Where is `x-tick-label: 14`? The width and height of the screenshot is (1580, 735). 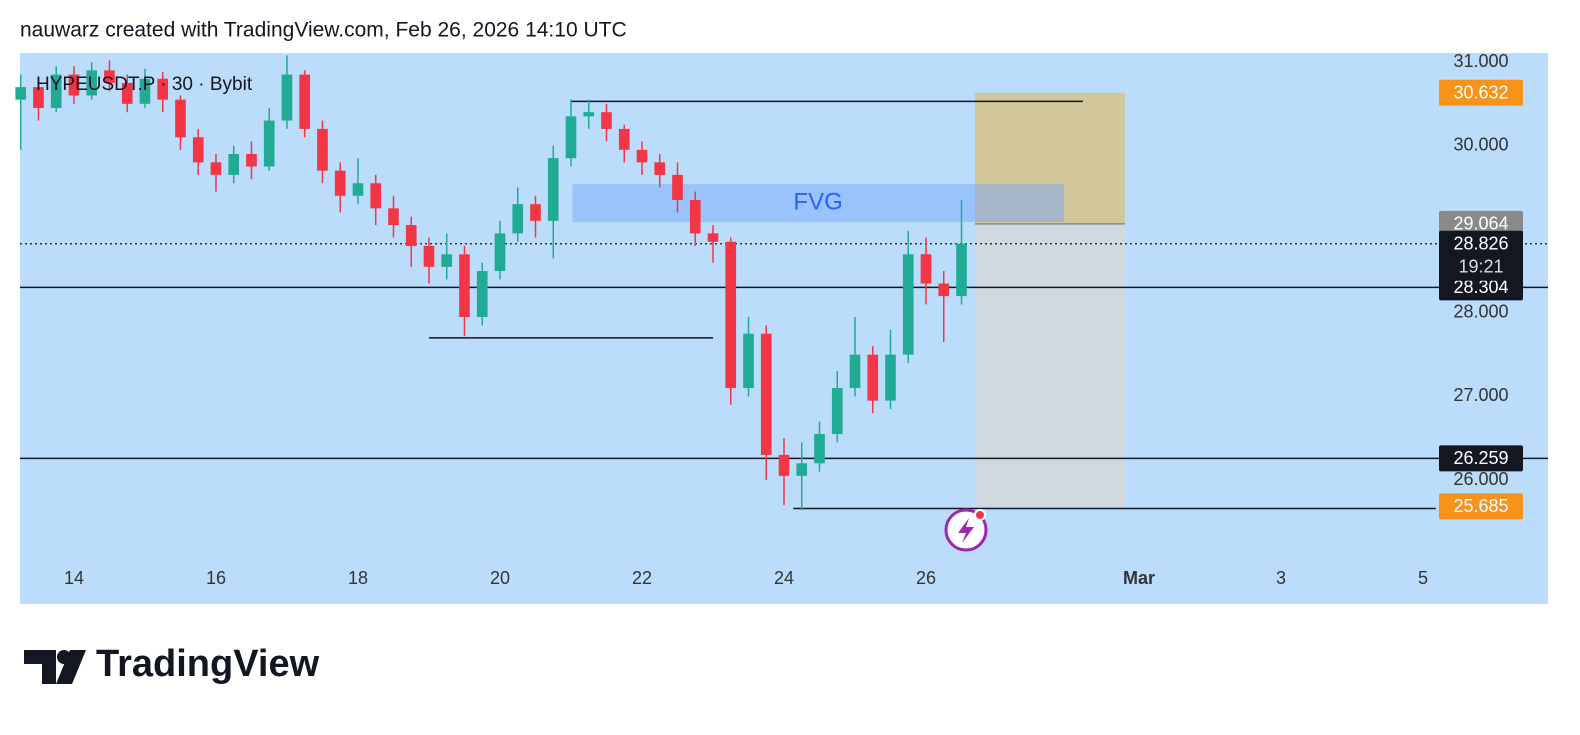
x-tick-label: 14 is located at coordinates (74, 578).